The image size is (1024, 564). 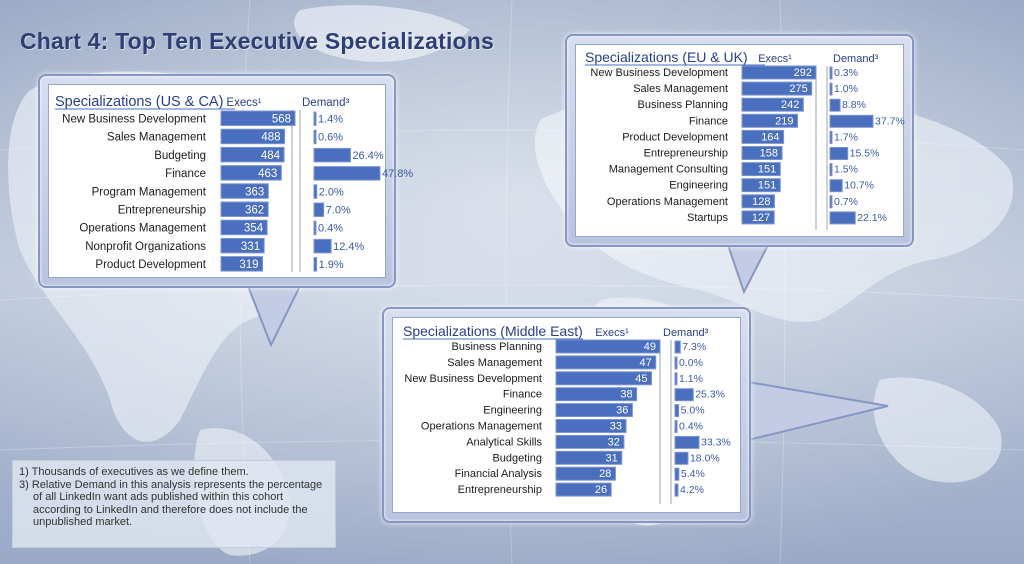 I want to click on category-label-middle-east: Engineering, so click(x=512, y=411).